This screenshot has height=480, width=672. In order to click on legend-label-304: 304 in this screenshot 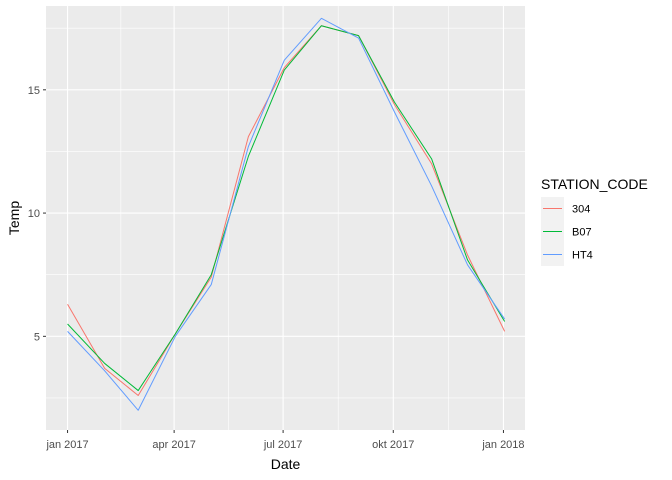, I will do `click(581, 210)`.